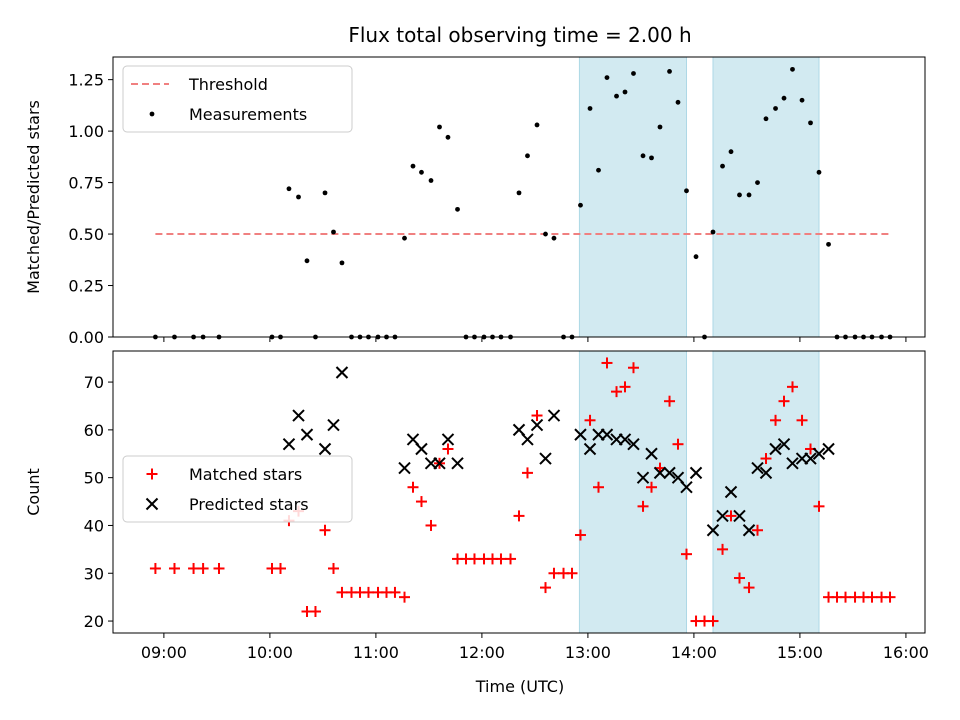 The width and height of the screenshot is (960, 720). Describe the element at coordinates (248, 114) in the screenshot. I see `legend-entry-label: Measurements` at that location.